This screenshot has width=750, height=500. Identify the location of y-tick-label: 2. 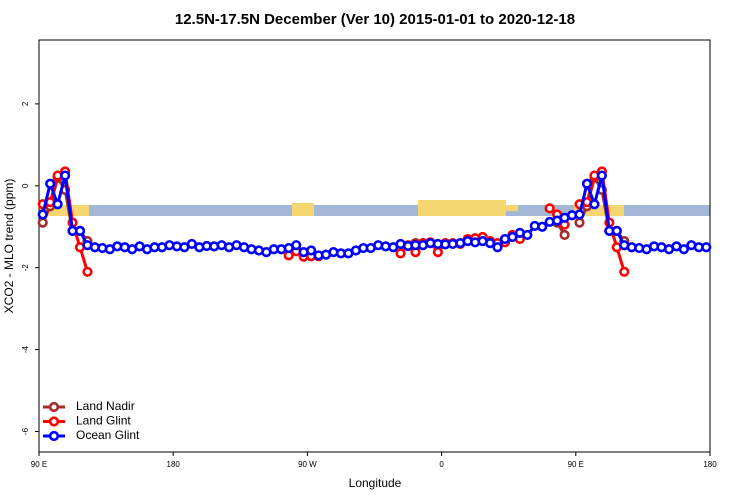
(25, 103).